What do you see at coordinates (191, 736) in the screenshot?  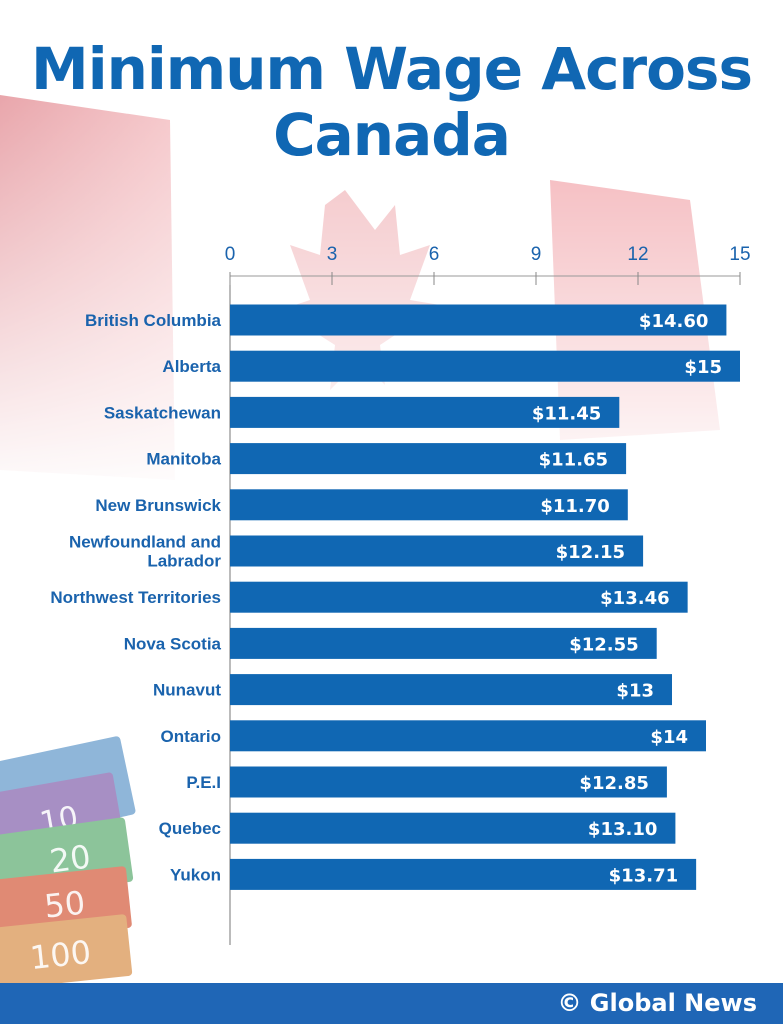 I see `category-label: Ontario` at bounding box center [191, 736].